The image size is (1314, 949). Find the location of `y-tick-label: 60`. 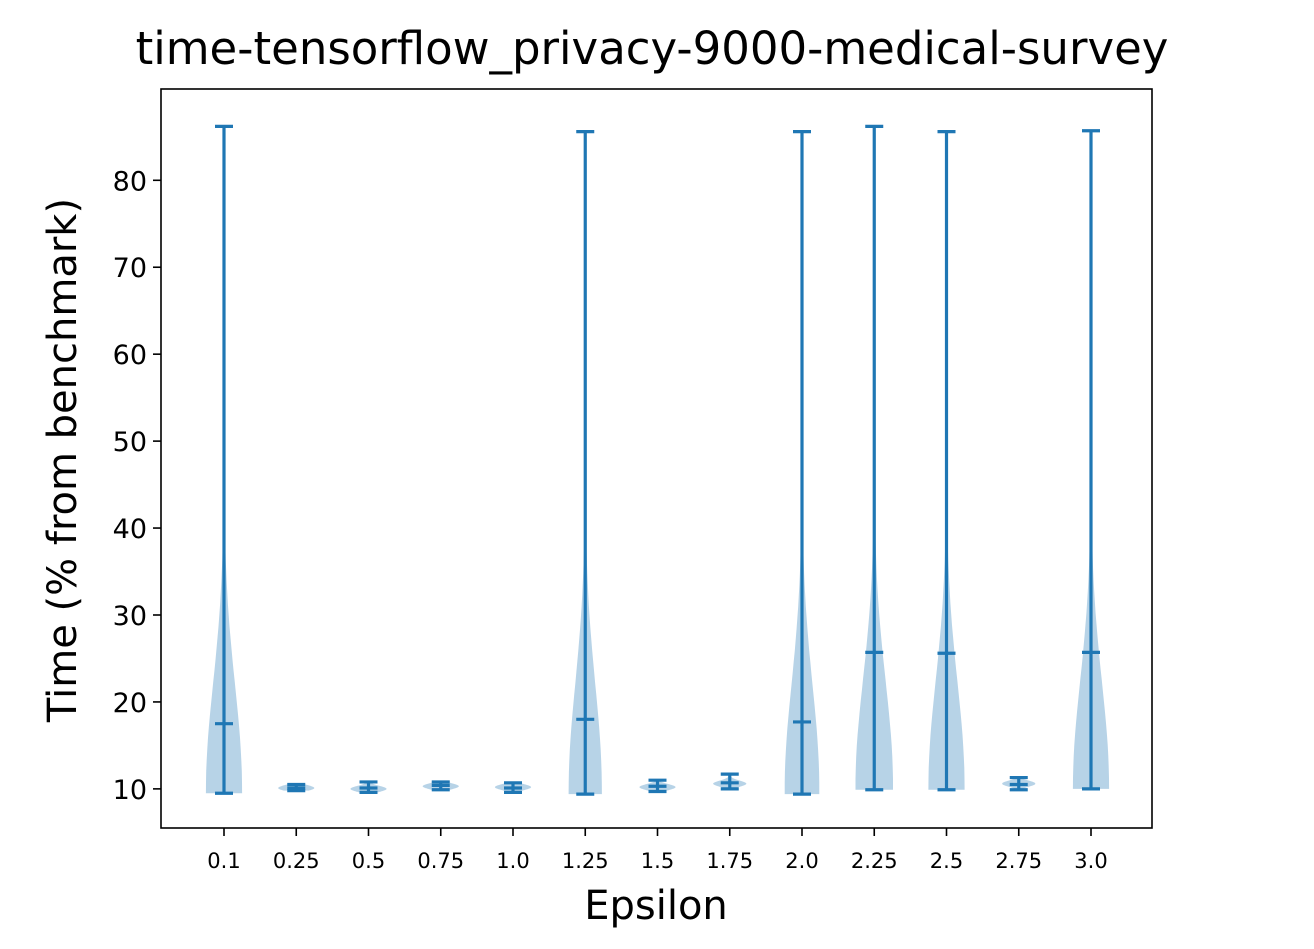

y-tick-label: 60 is located at coordinates (130, 355).